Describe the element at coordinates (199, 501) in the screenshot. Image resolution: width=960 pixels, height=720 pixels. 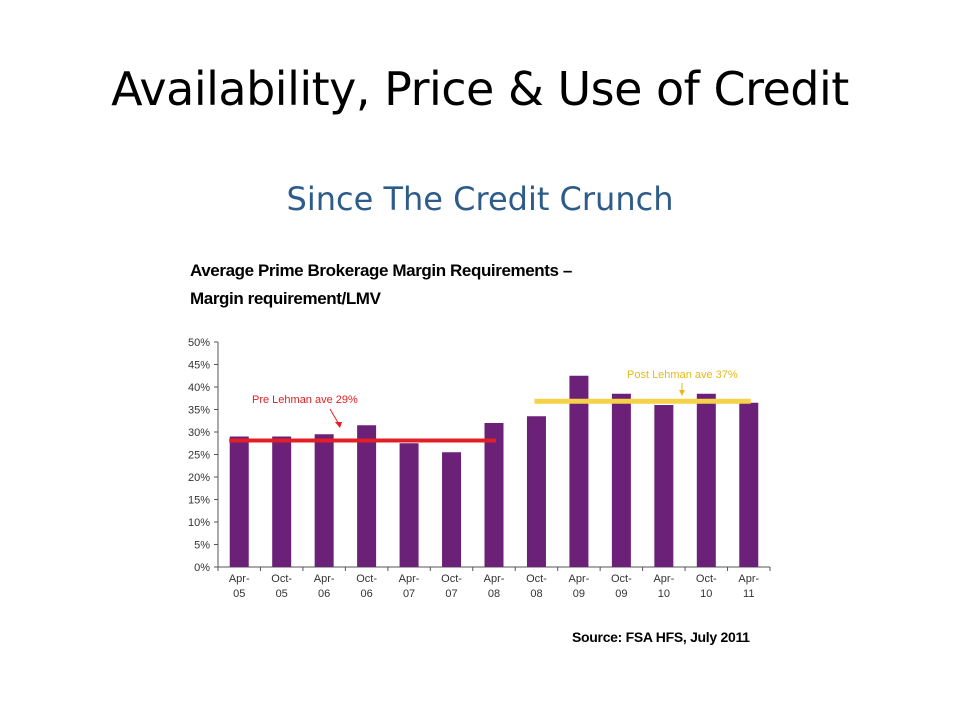
I see `y-tick-label: 15%` at that location.